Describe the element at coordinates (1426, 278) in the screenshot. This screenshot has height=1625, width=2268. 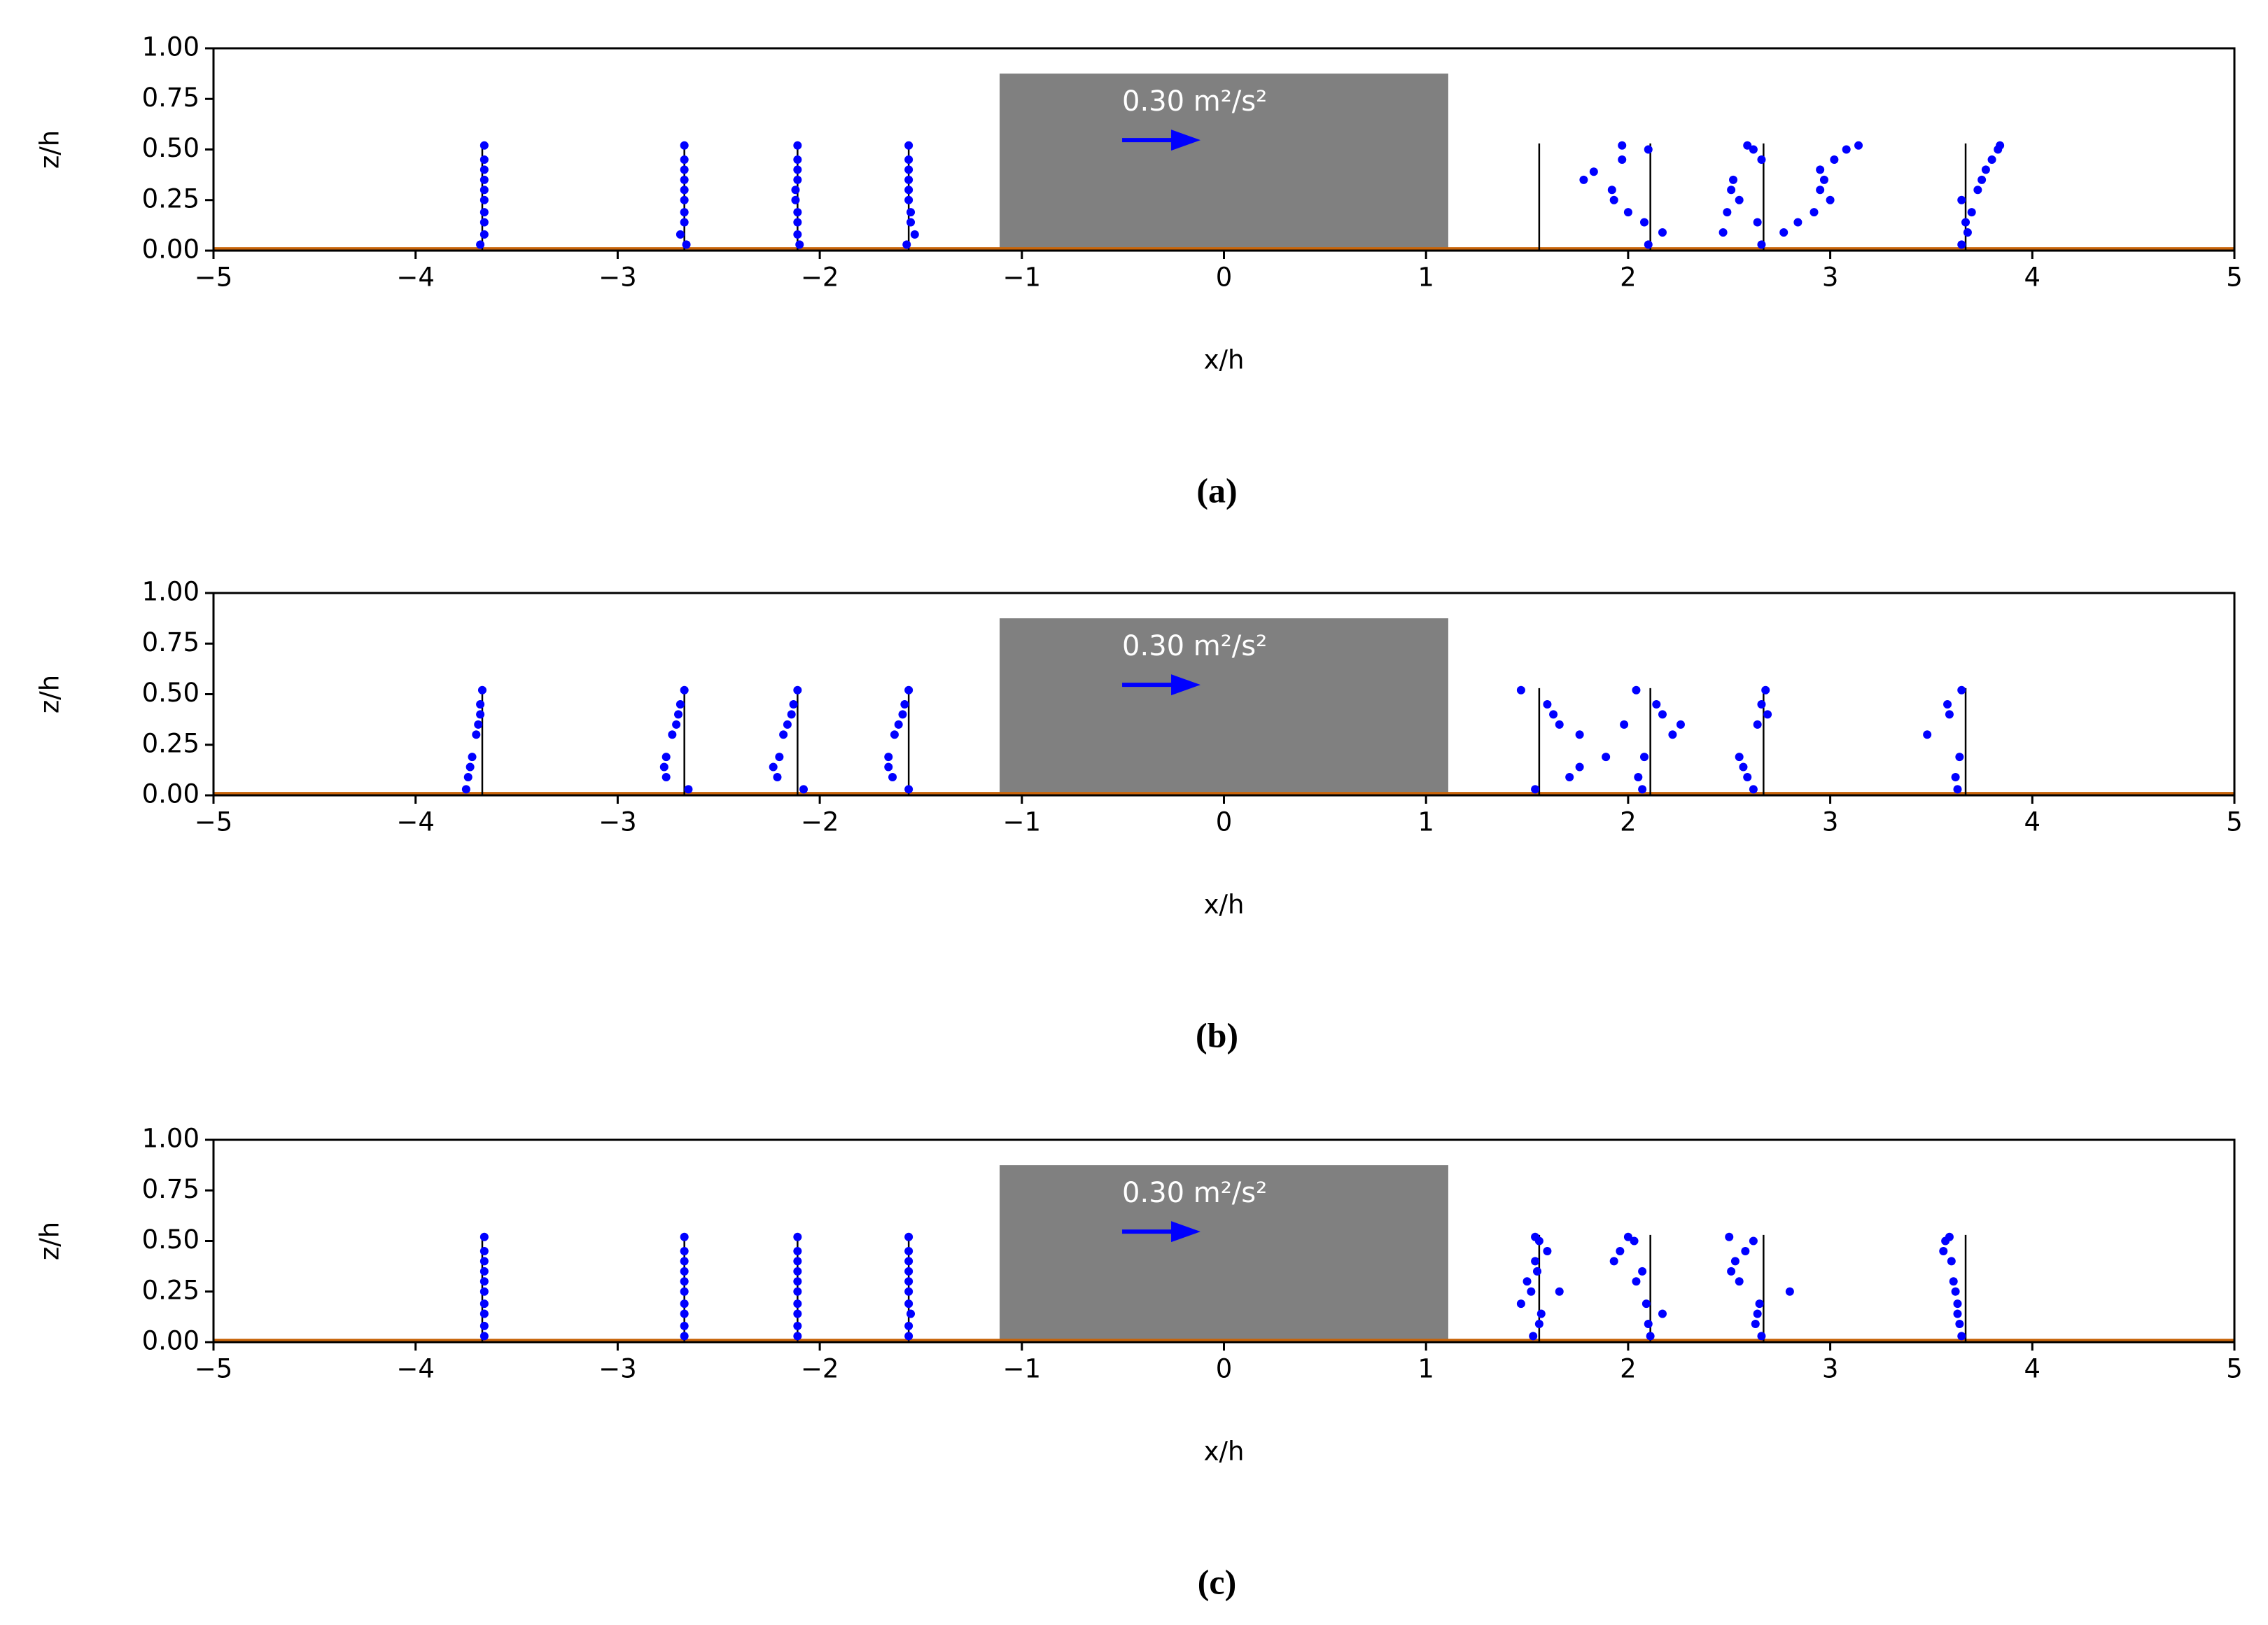
I see `x-tick-label: 1` at that location.